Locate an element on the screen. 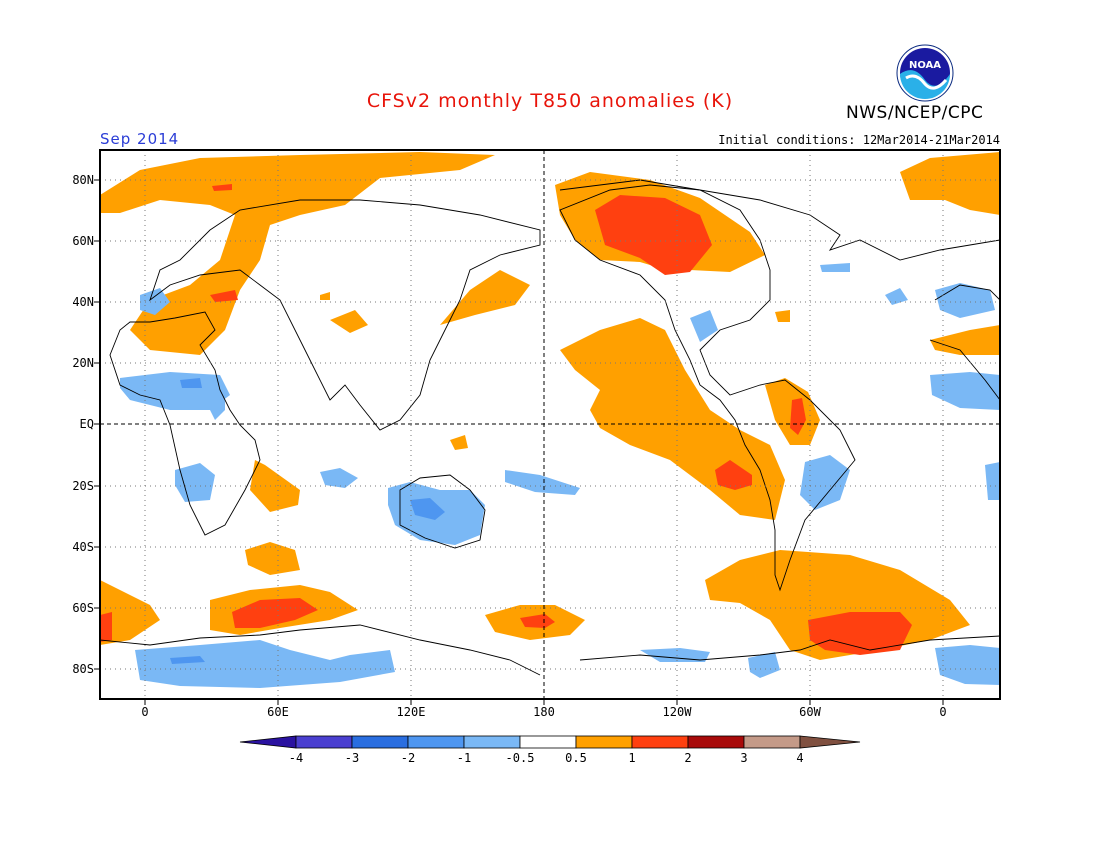  lon-label: 120W is located at coordinates (677, 712).